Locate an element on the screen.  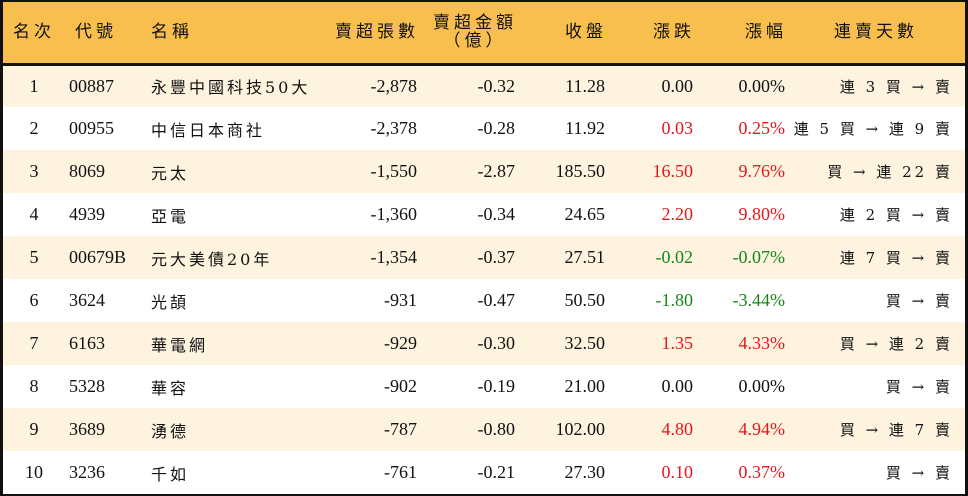
cell-name: 亞電 is located at coordinates (170, 216).